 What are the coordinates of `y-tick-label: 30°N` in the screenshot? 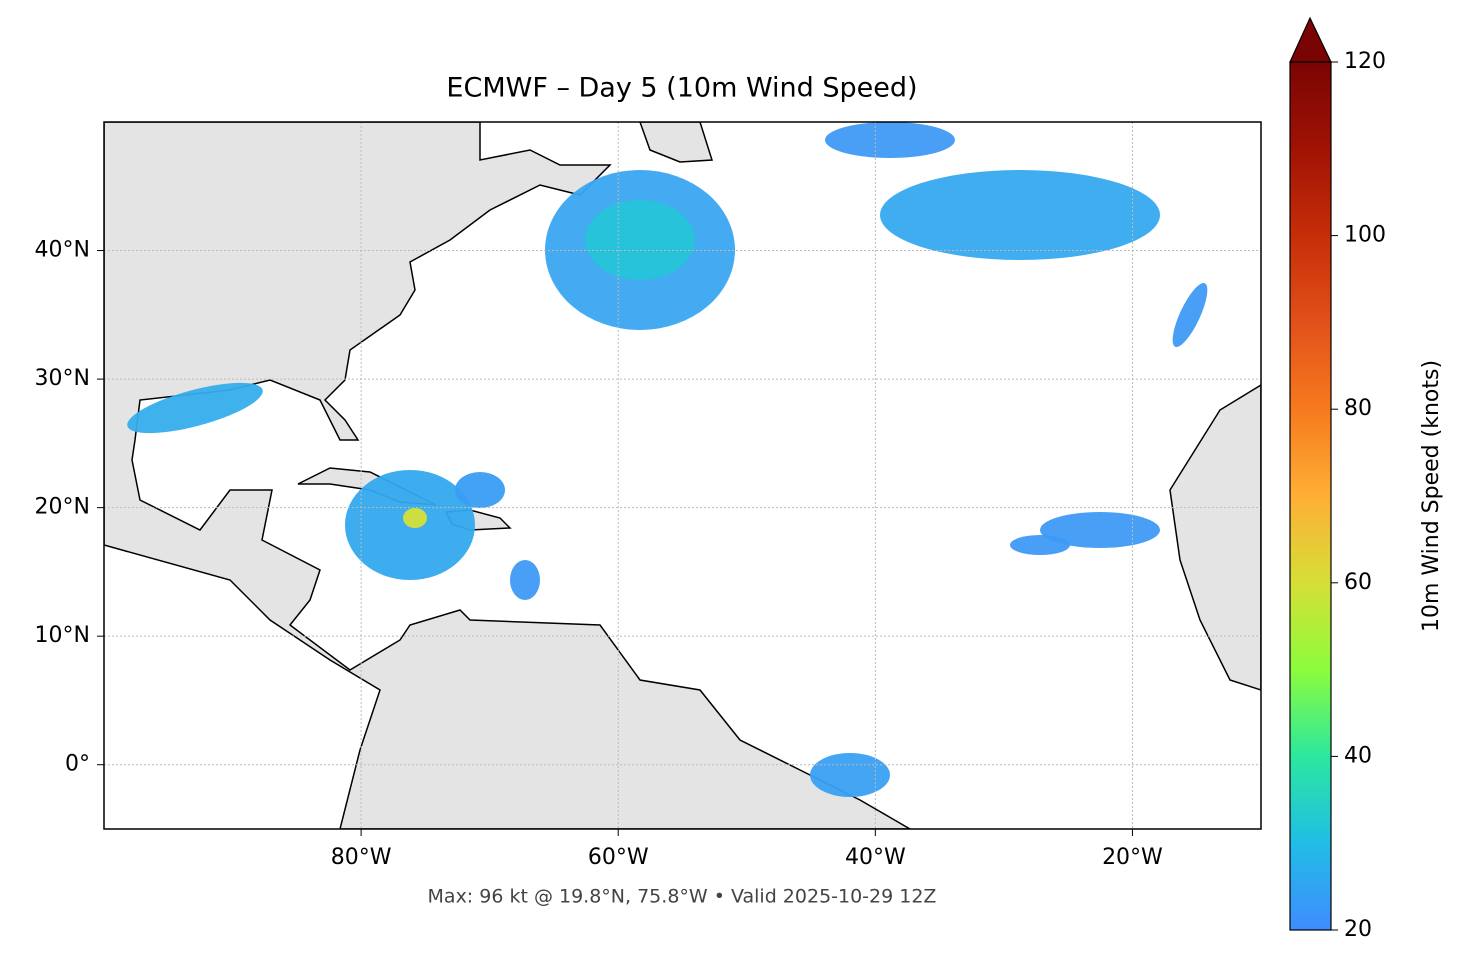 It's located at (62, 378).